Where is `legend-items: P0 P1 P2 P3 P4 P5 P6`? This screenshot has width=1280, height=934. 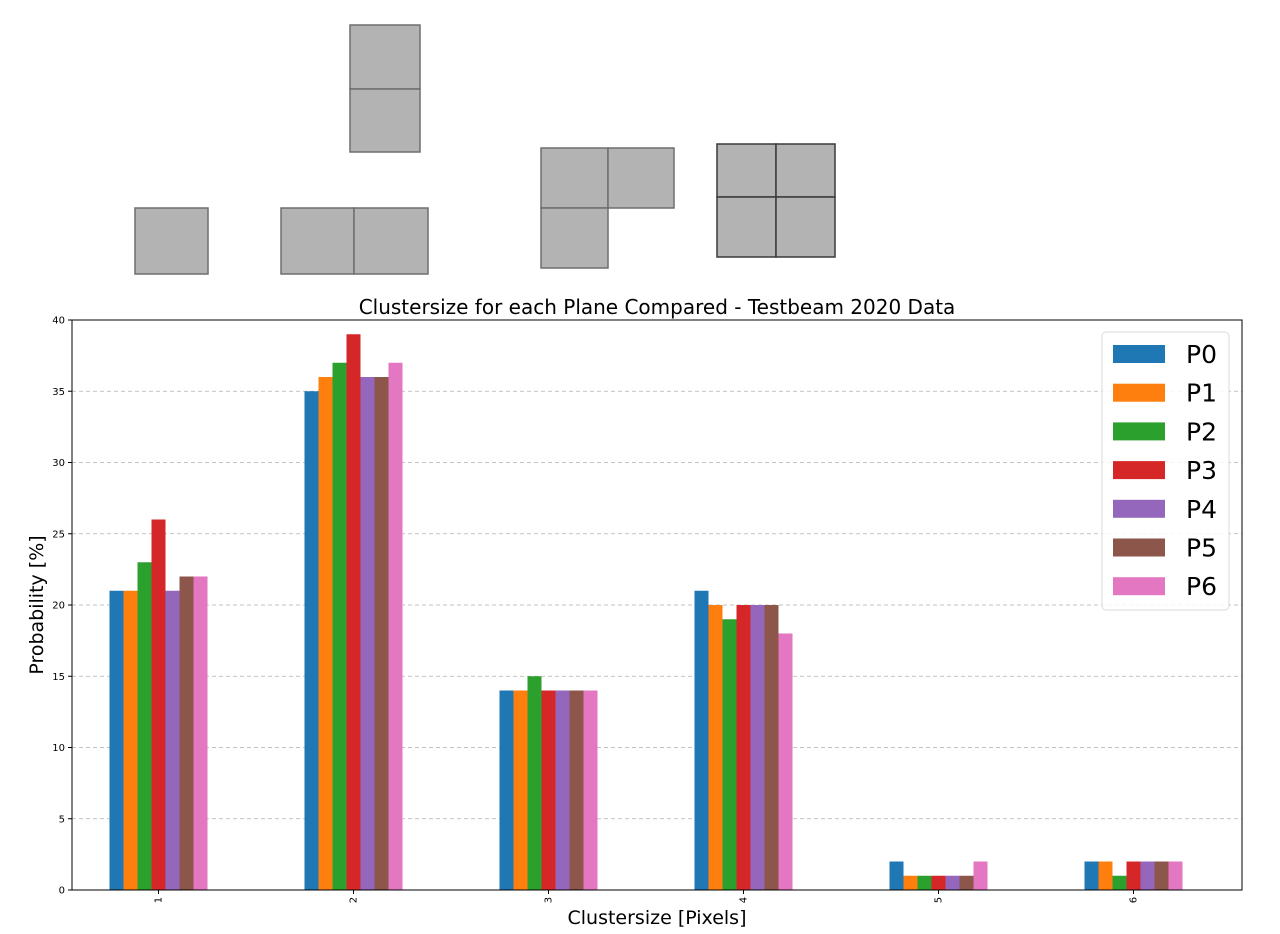
legend-items: P0 P1 P2 P3 P4 P5 P6 is located at coordinates (1165, 470).